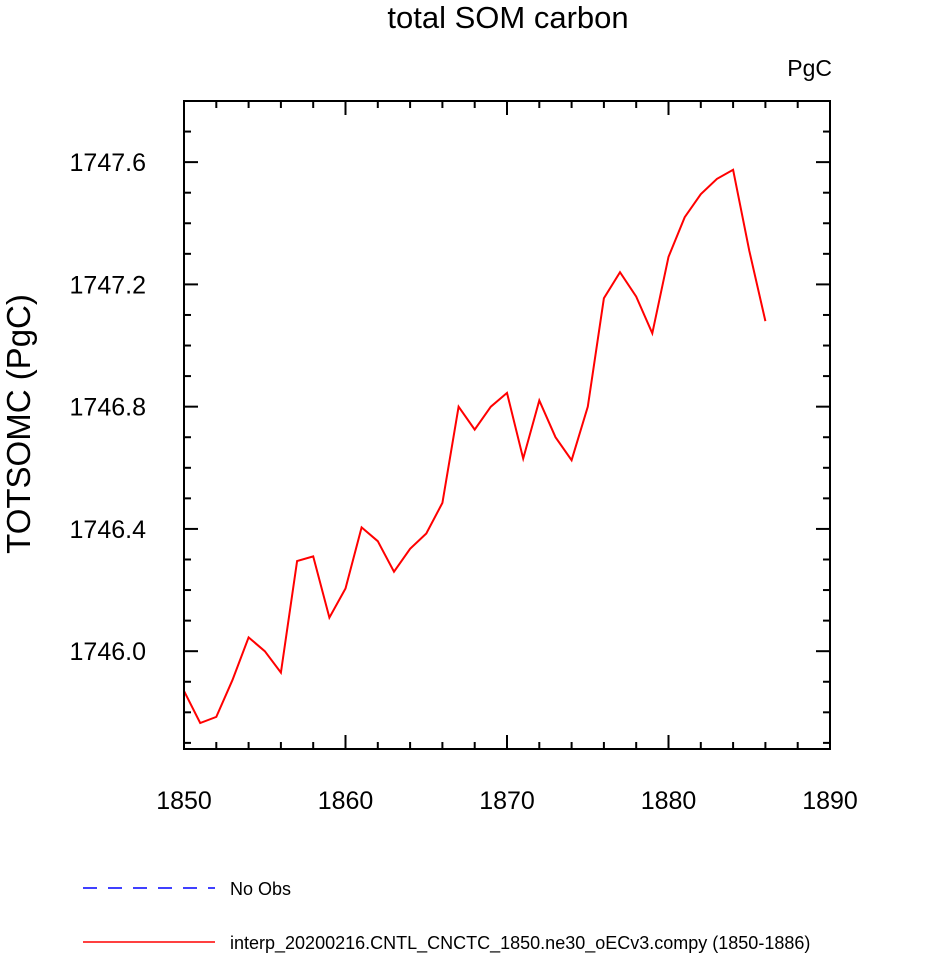 Image resolution: width=929 pixels, height=955 pixels. I want to click on x-tick-label: 1870, so click(507, 801).